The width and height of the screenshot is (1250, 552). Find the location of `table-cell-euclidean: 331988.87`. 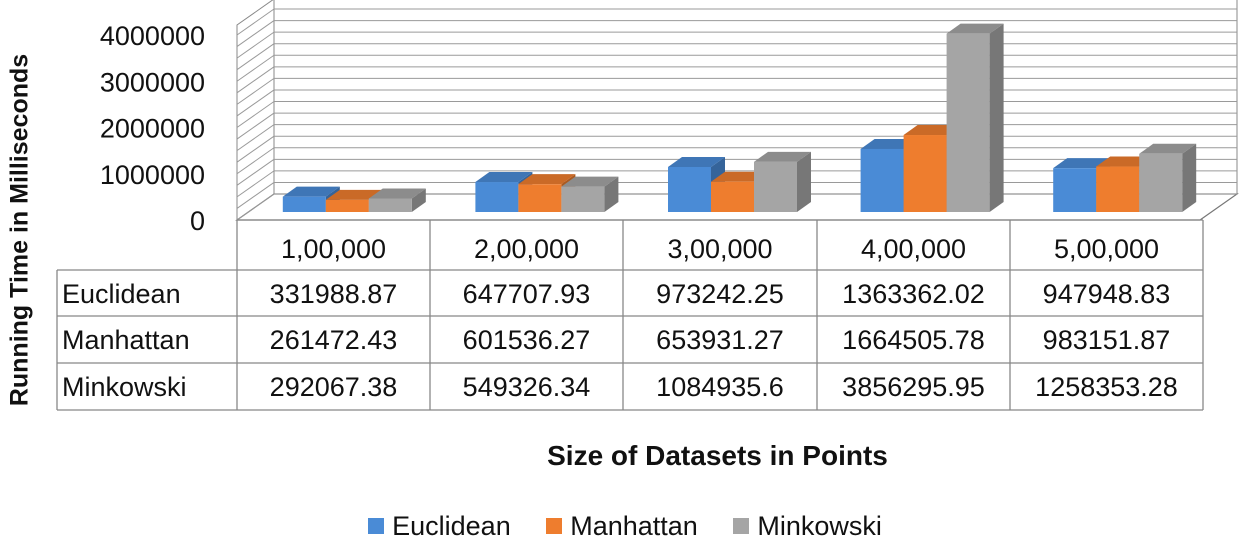

table-cell-euclidean: 331988.87 is located at coordinates (334, 294).